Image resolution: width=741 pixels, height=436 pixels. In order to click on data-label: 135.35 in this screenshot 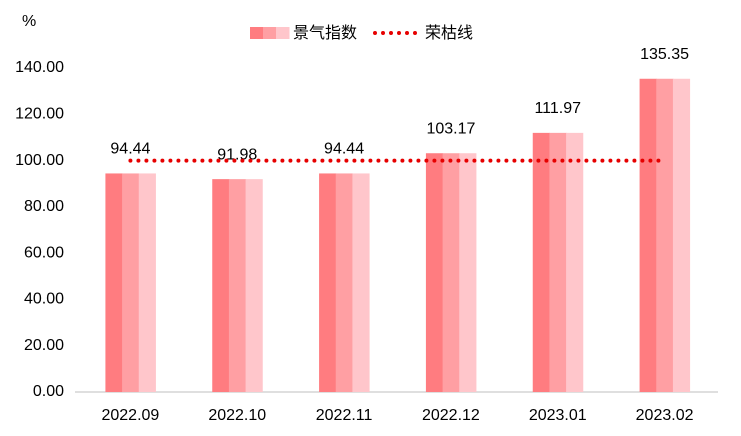, I will do `click(664, 54)`.